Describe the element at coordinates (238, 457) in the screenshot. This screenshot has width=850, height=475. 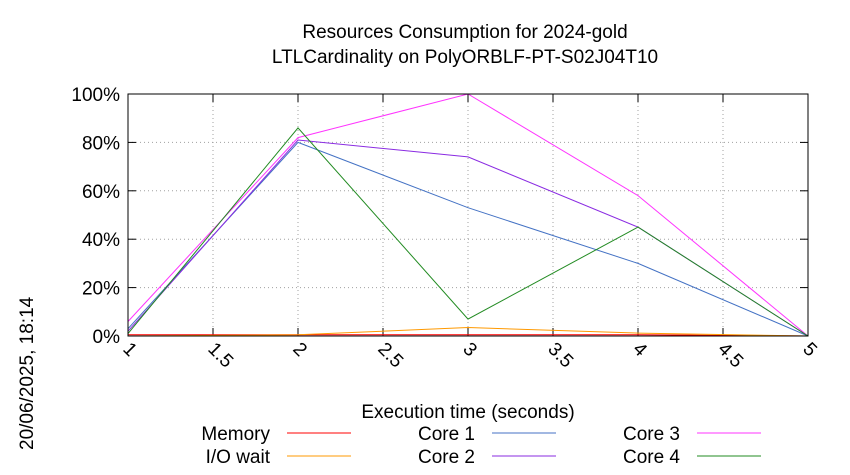
I see `legend-label: I/O wait` at that location.